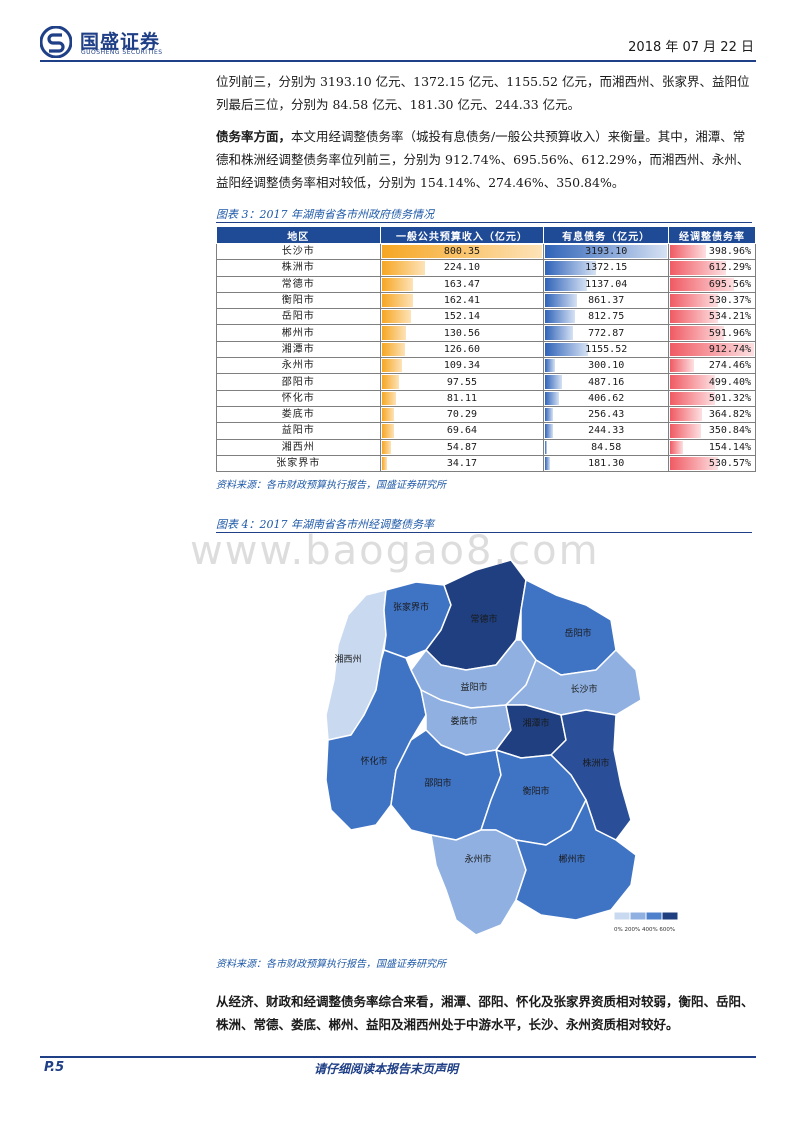 The height and width of the screenshot is (1132, 800). Describe the element at coordinates (298, 415) in the screenshot. I see `cell-region-value: 娄底市` at that location.